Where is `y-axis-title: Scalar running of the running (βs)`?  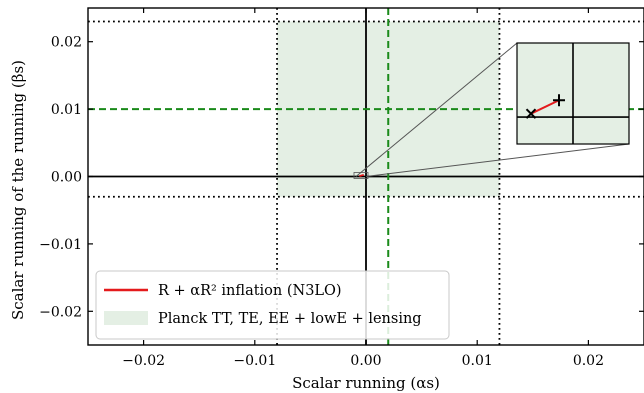
y-axis-title: Scalar running of the running (βs) is located at coordinates (18, 190).